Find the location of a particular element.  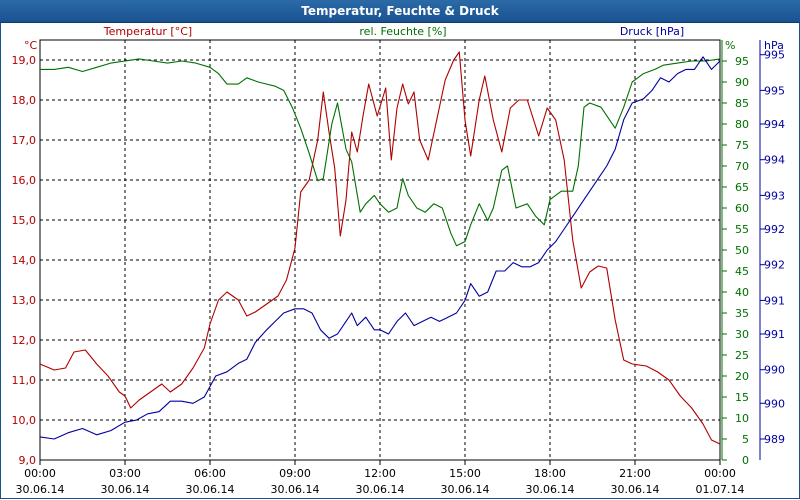

temperature-tick-label: 17,0 is located at coordinates (24, 140).